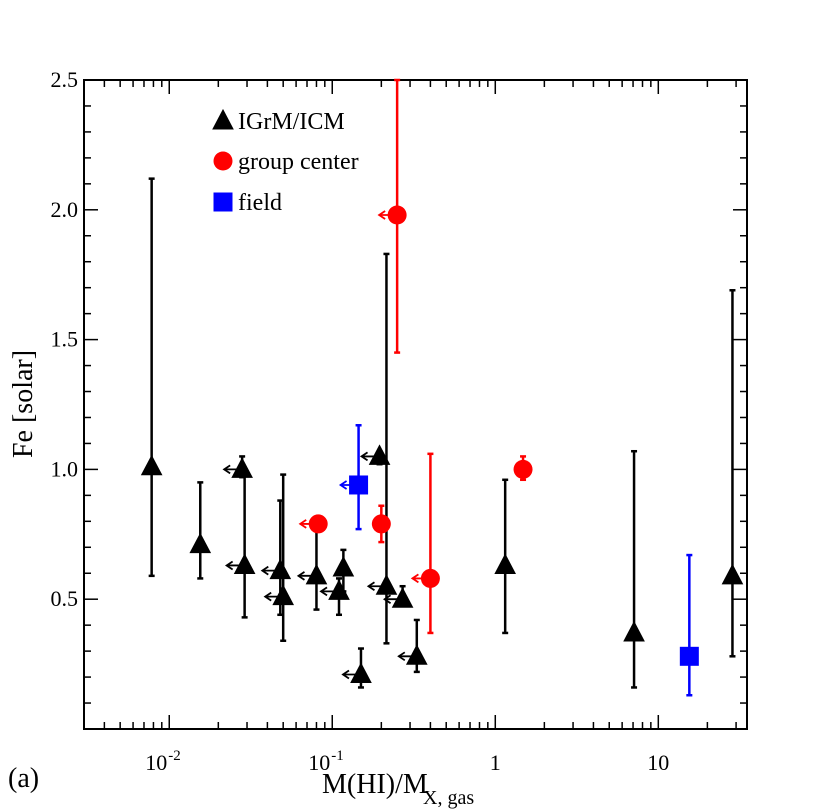  What do you see at coordinates (65, 209) in the screenshot?
I see `y-tick-label: 2.0` at bounding box center [65, 209].